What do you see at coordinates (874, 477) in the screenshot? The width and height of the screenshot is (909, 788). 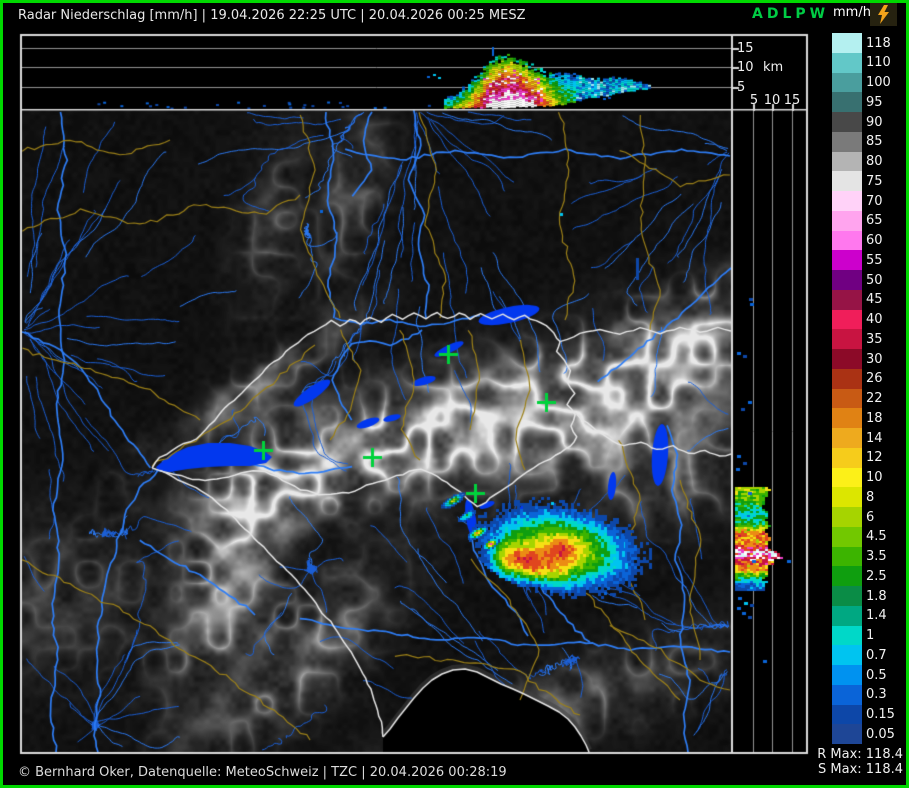 I see `legend-value: 10` at bounding box center [874, 477].